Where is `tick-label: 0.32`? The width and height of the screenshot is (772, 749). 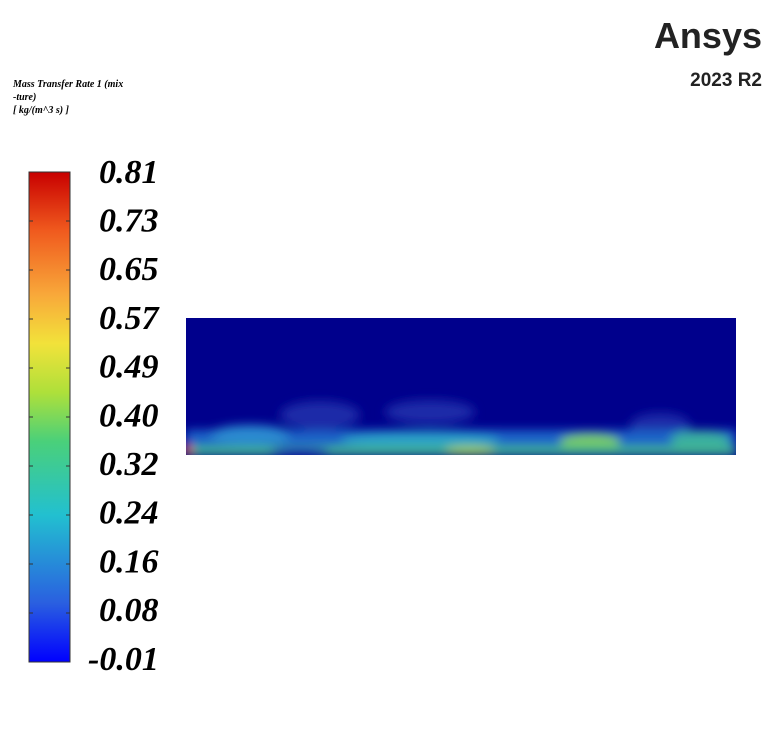 tick-label: 0.32 is located at coordinates (129, 464).